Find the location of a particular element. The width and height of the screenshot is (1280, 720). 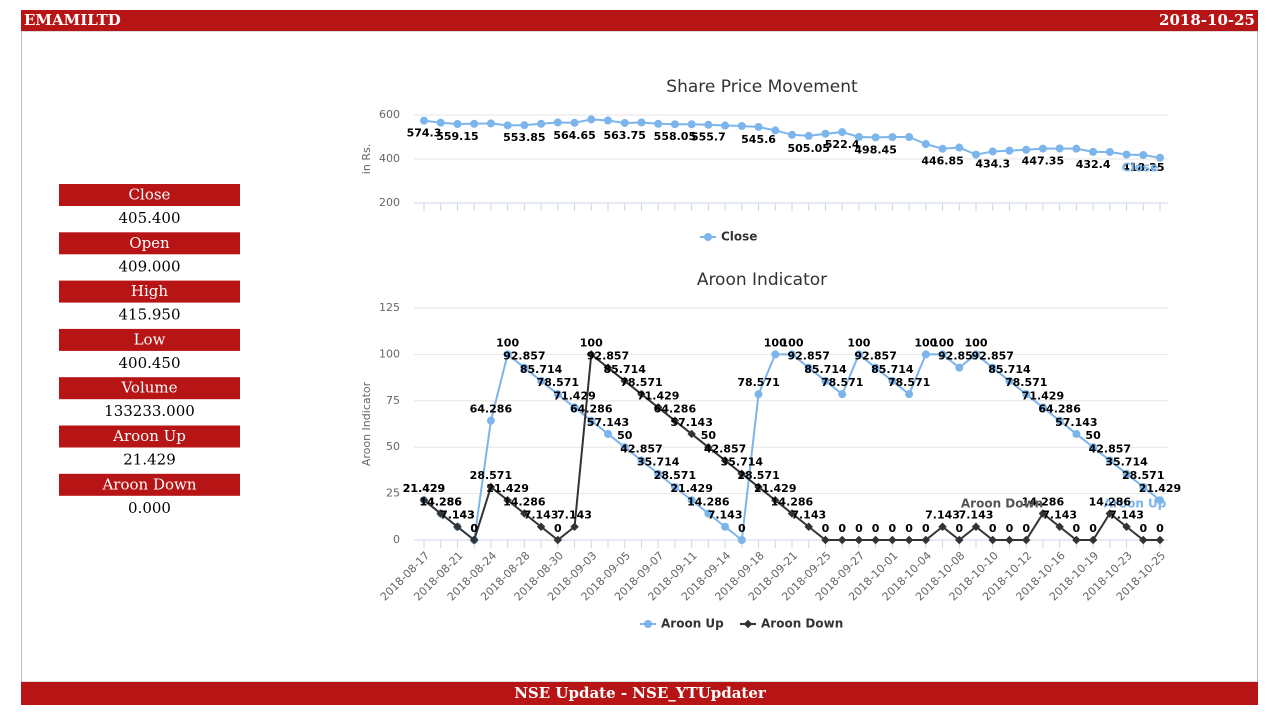

stat-label: Volume is located at coordinates (148, 388).